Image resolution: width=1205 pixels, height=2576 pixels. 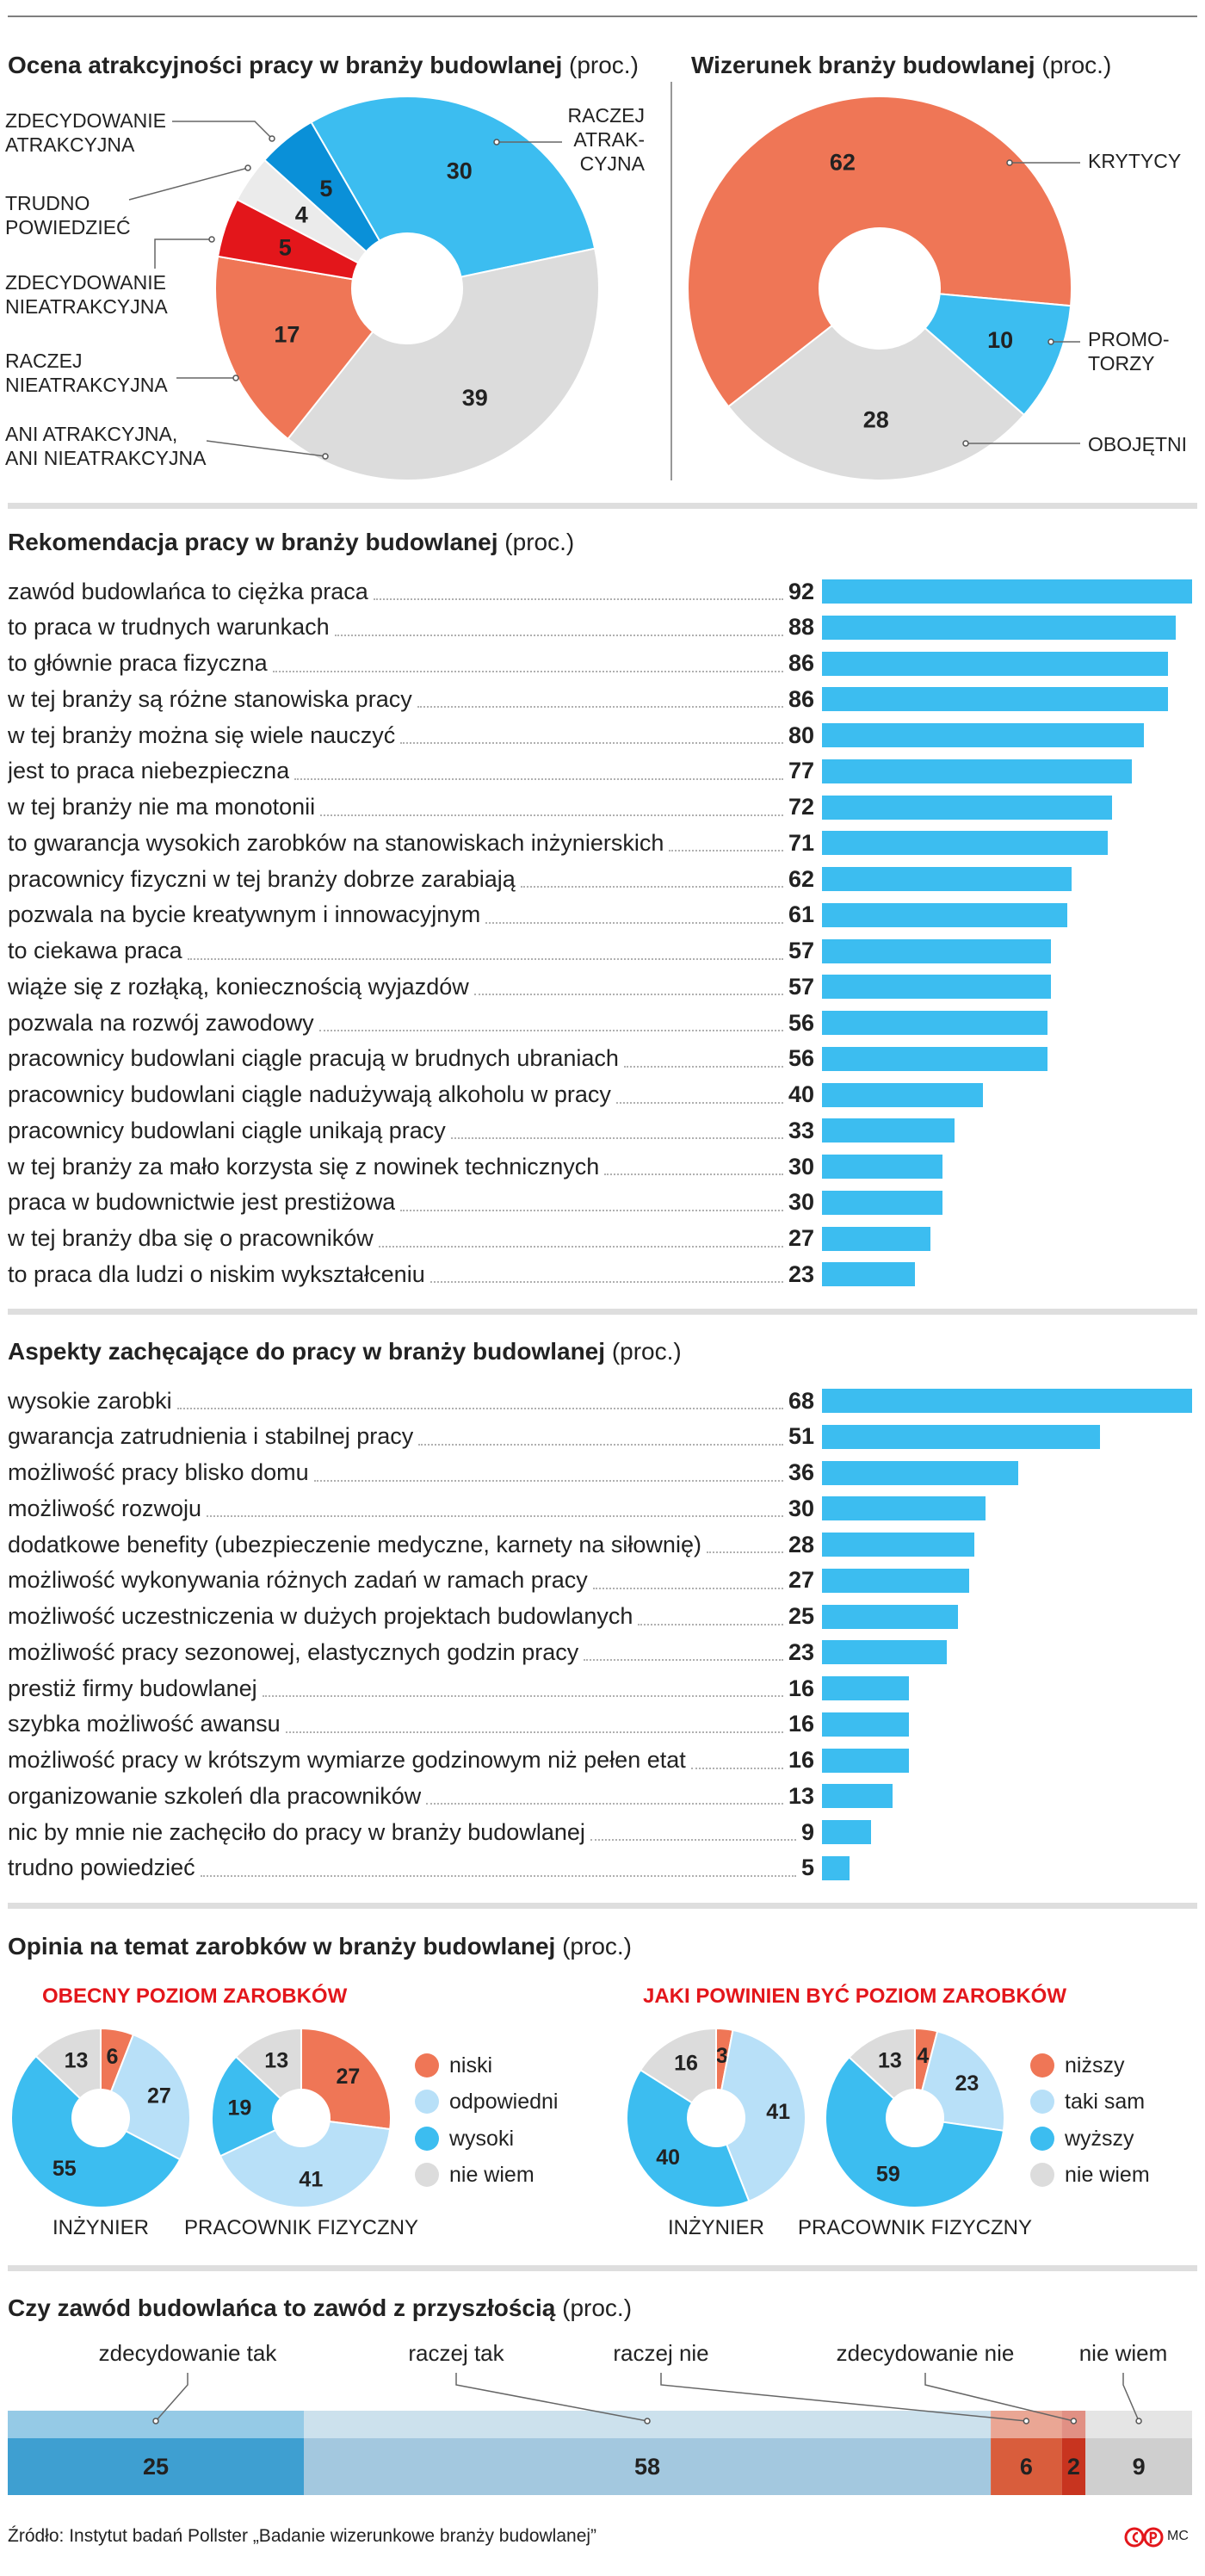 What do you see at coordinates (602, 1906) in the screenshot?
I see `section-divider` at bounding box center [602, 1906].